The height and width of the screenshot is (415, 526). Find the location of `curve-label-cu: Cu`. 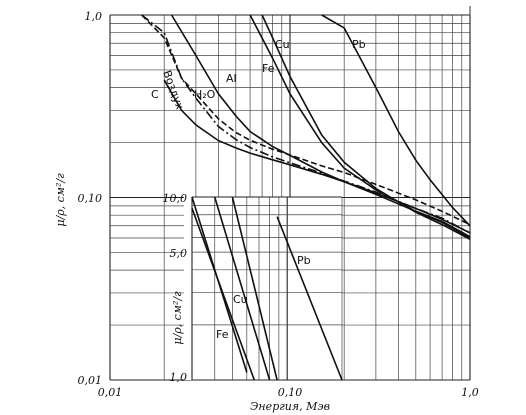

curve-label-cu: Cu is located at coordinates (282, 44).